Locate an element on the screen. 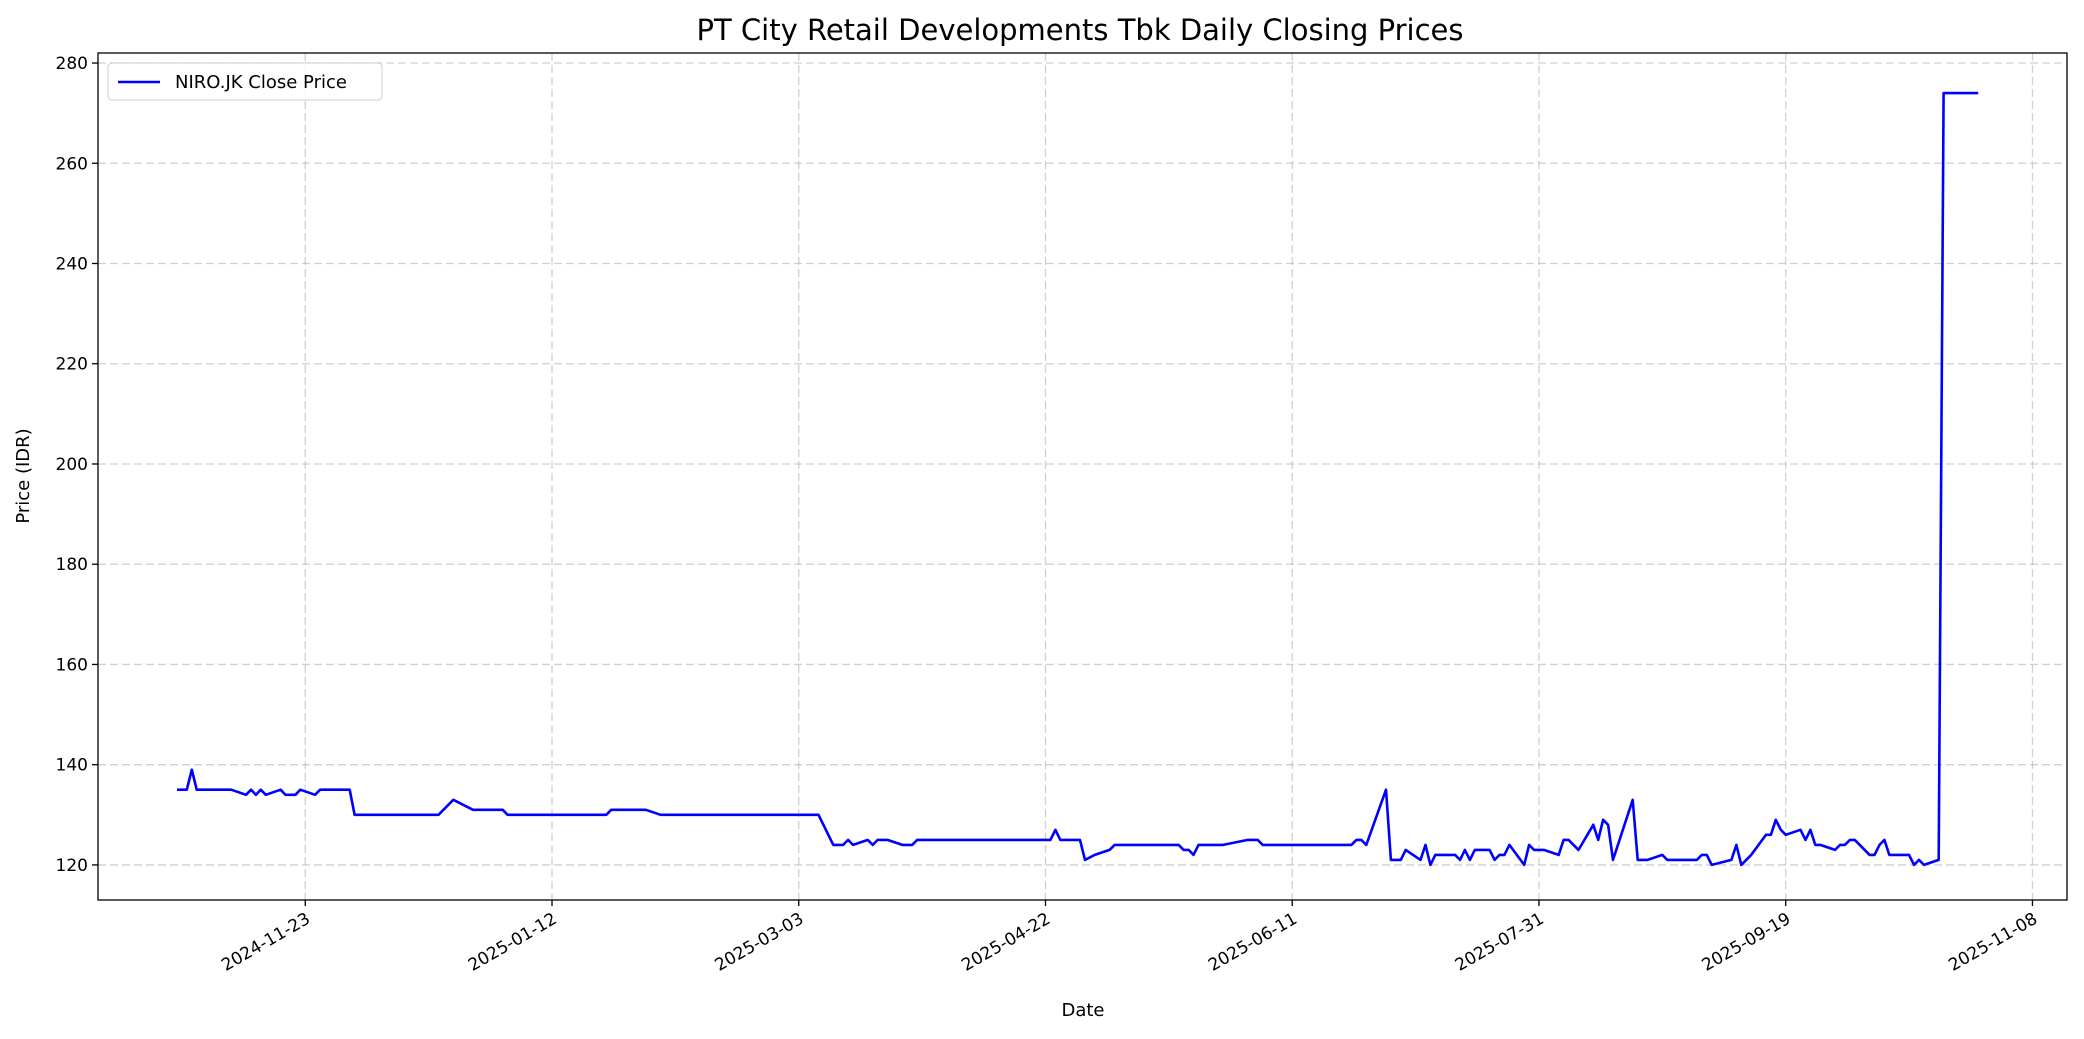 The image size is (2084, 1039). y-tick-label: 240 is located at coordinates (72, 264).